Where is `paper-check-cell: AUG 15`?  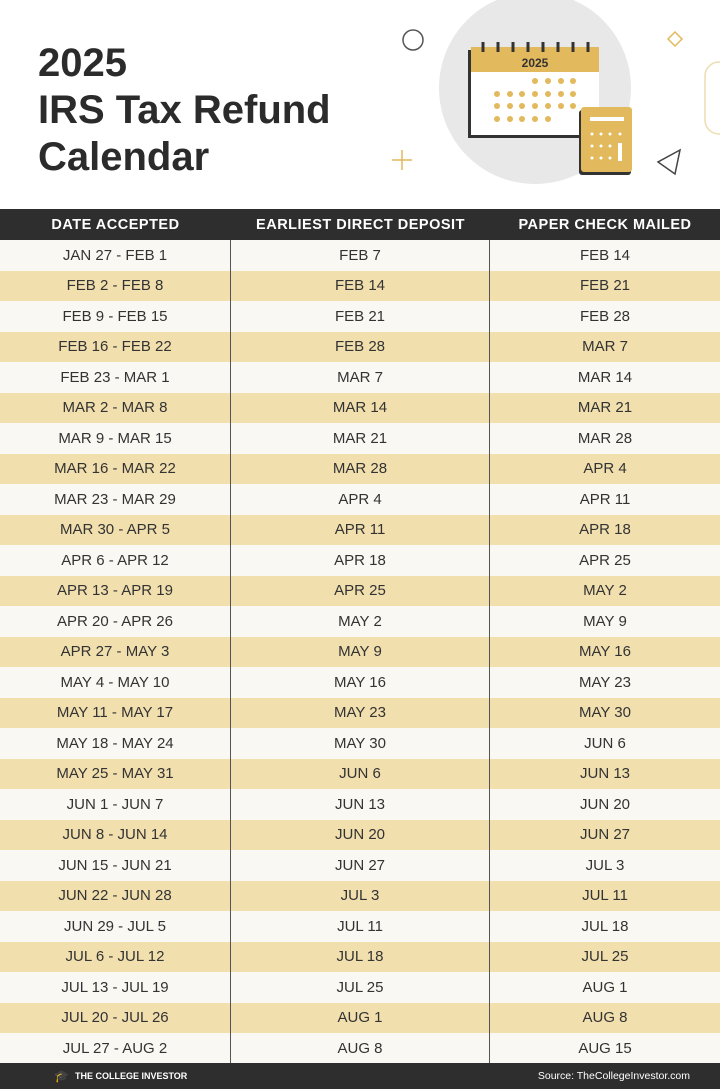
paper-check-cell: AUG 15 is located at coordinates (605, 1048).